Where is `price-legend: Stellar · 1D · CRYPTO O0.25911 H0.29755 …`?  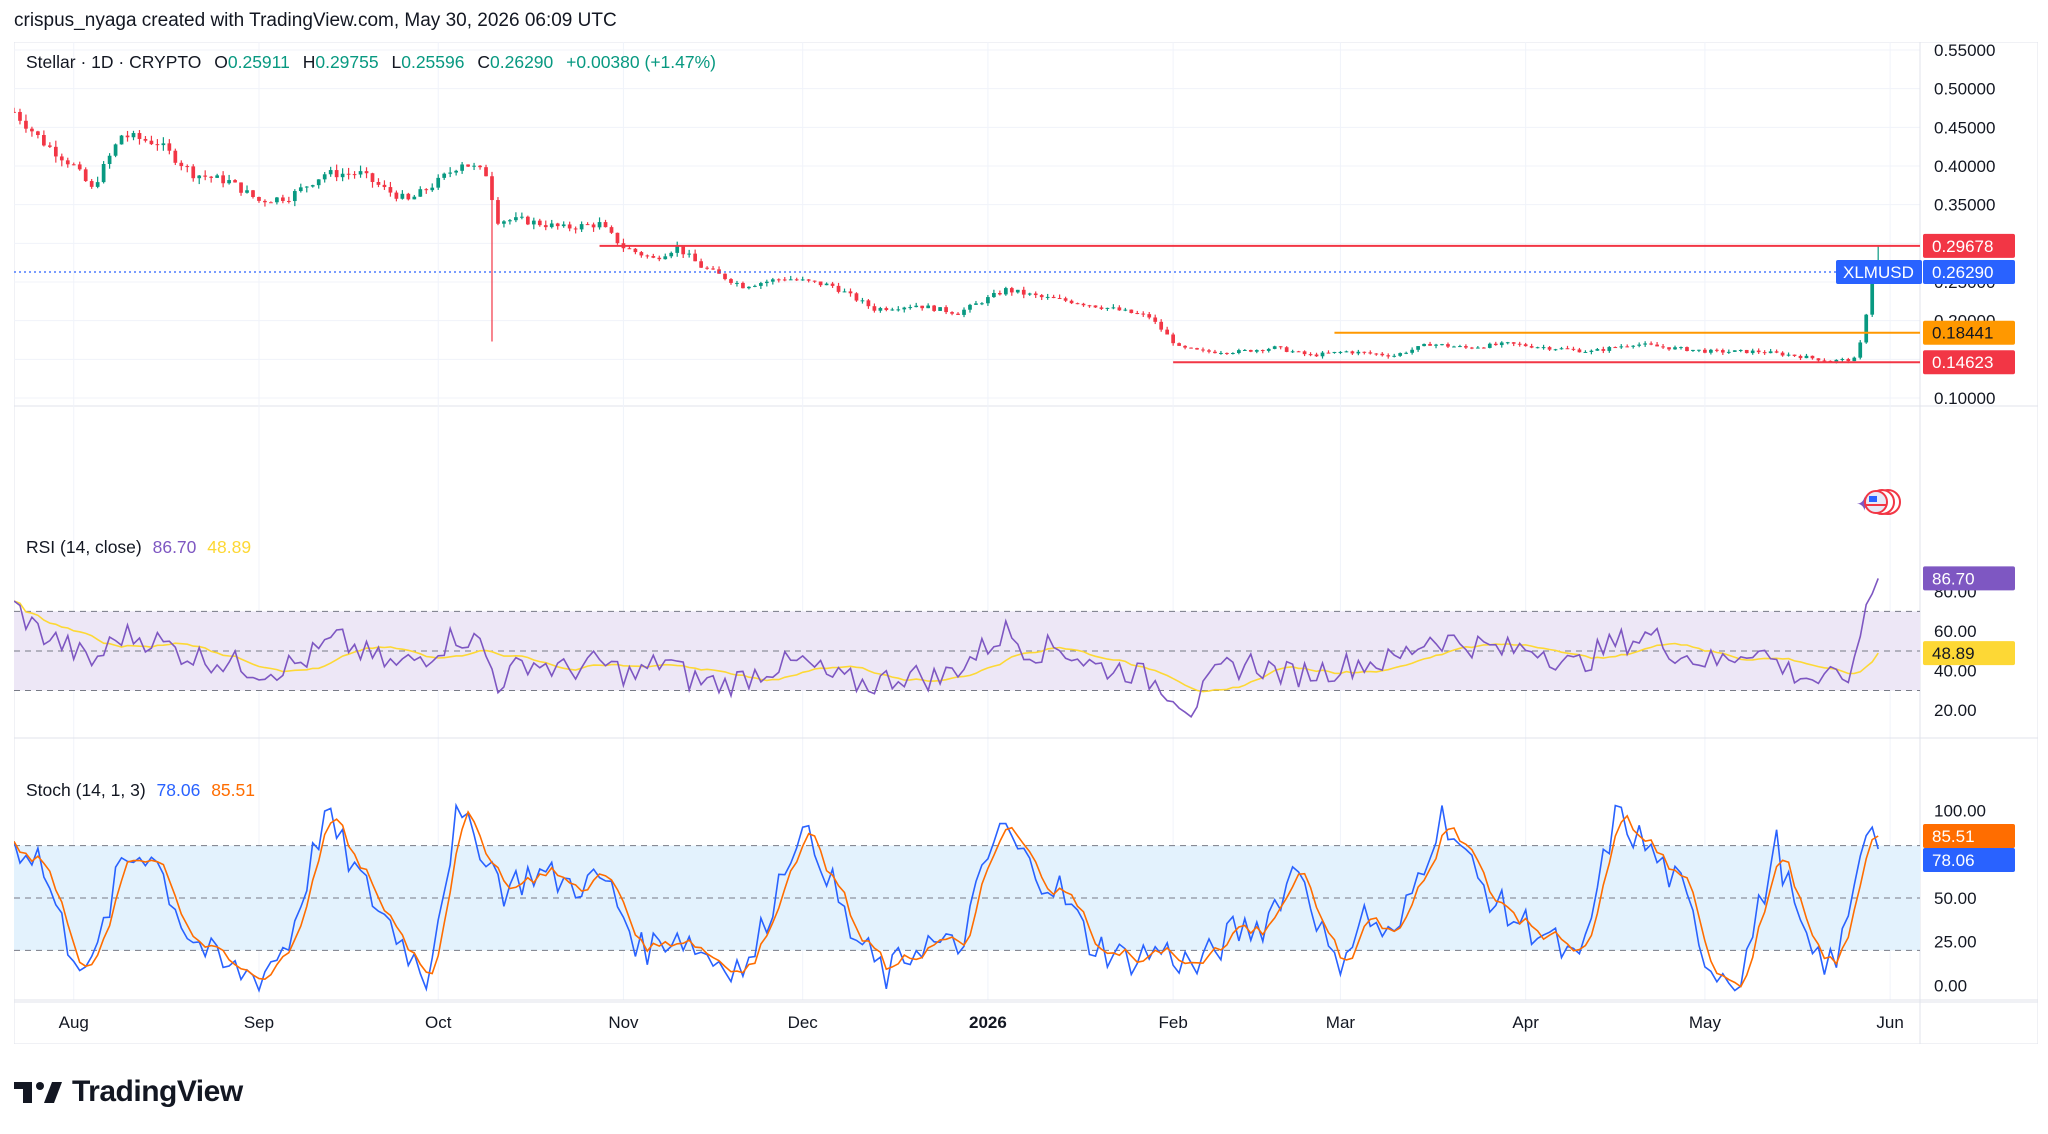
price-legend: Stellar · 1D · CRYPTO O0.25911 H0.29755 … is located at coordinates (371, 62).